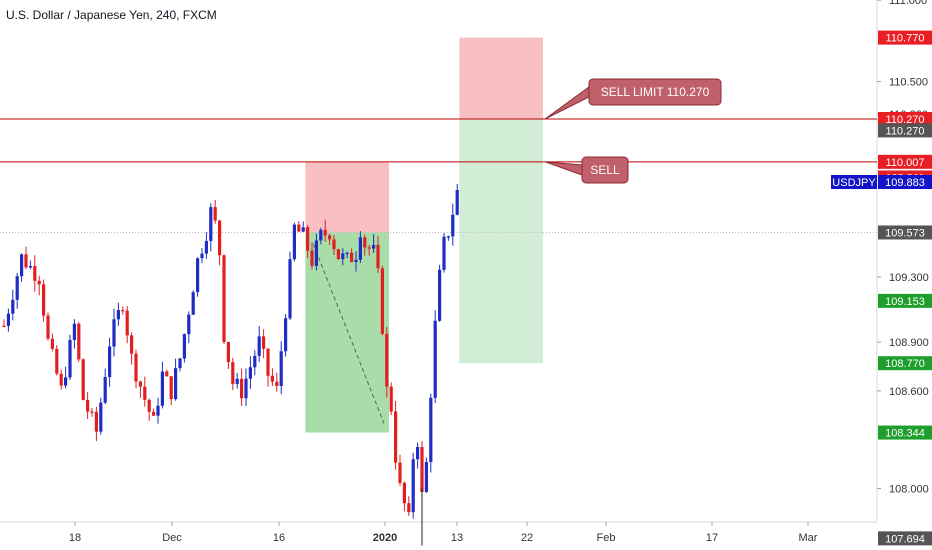  I want to click on position-2-target-zone, so click(501, 241).